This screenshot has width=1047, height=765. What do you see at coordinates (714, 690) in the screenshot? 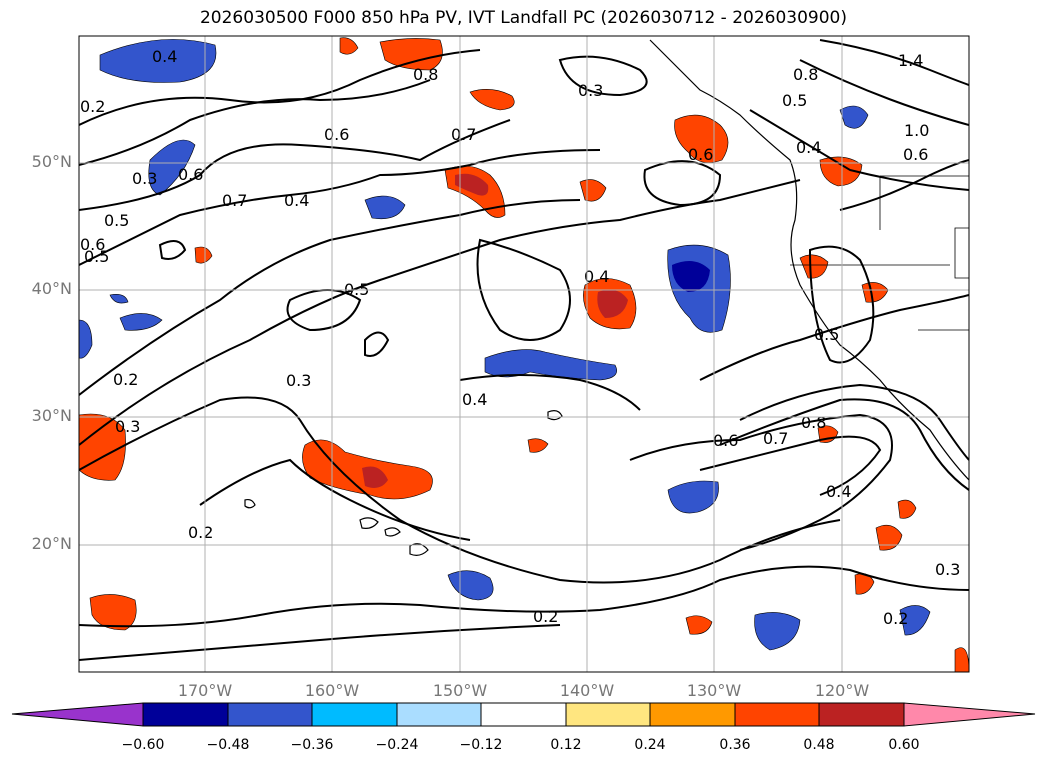
I see `lon-label: 130°W` at bounding box center [714, 690].